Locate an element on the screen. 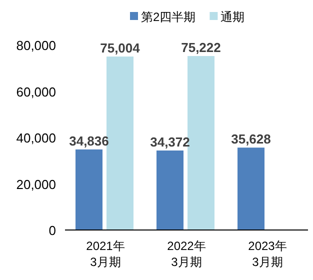 The width and height of the screenshot is (313, 280). y-tick-label: 60,000 is located at coordinates (36, 92).